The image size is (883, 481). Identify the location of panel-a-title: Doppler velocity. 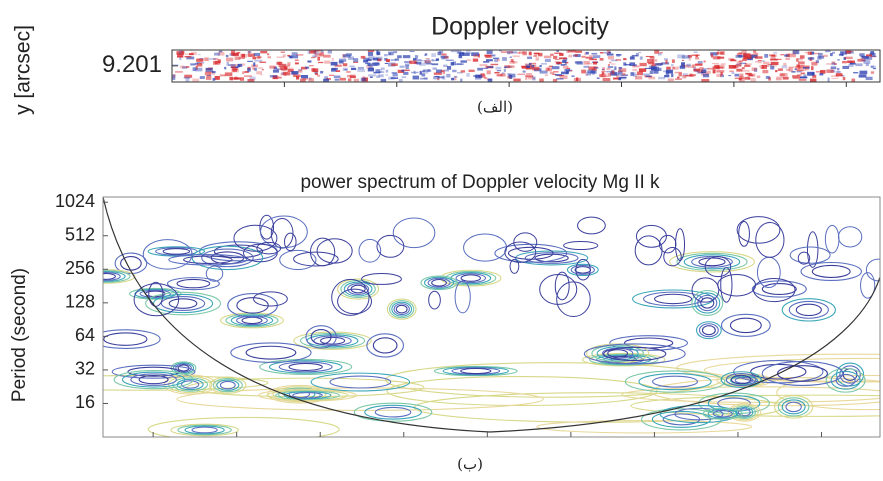
(520, 27).